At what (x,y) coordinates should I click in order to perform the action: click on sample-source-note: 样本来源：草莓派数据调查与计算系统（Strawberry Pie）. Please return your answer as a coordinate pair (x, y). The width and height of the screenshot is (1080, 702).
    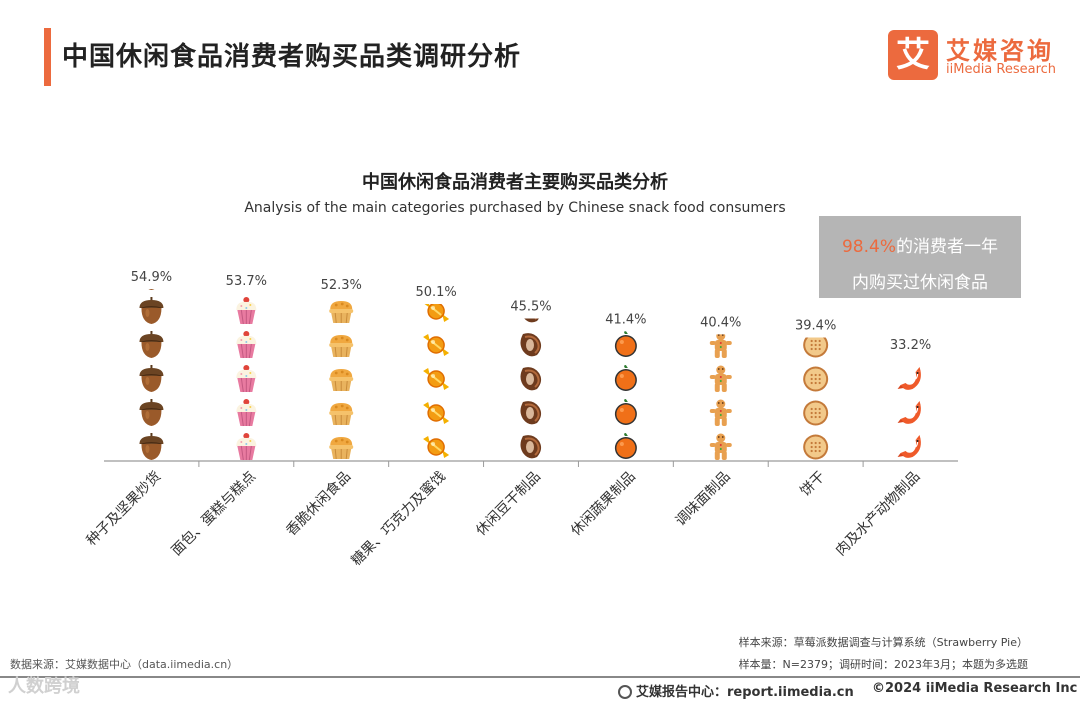
    Looking at the image, I should click on (883, 642).